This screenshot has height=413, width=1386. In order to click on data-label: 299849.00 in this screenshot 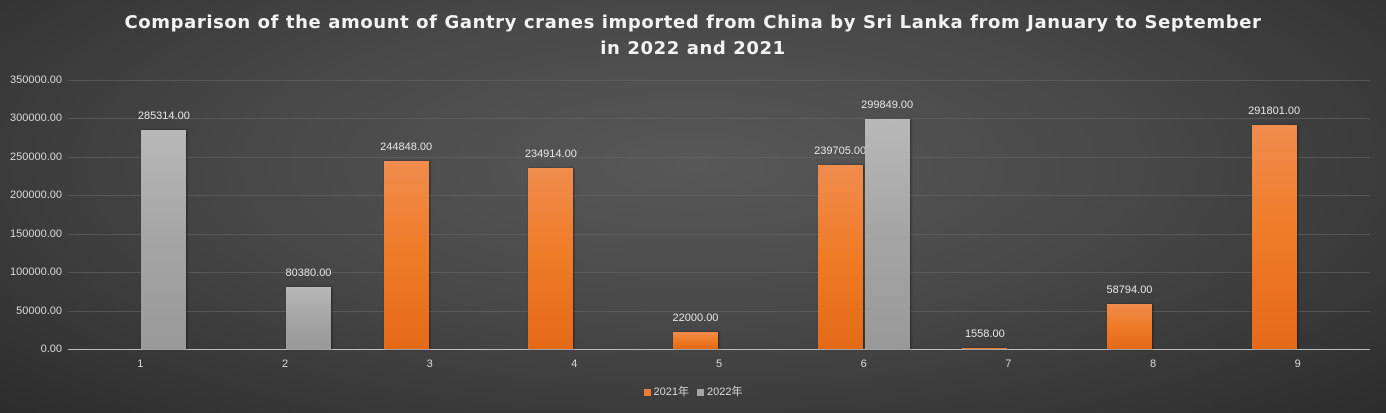, I will do `click(887, 104)`.